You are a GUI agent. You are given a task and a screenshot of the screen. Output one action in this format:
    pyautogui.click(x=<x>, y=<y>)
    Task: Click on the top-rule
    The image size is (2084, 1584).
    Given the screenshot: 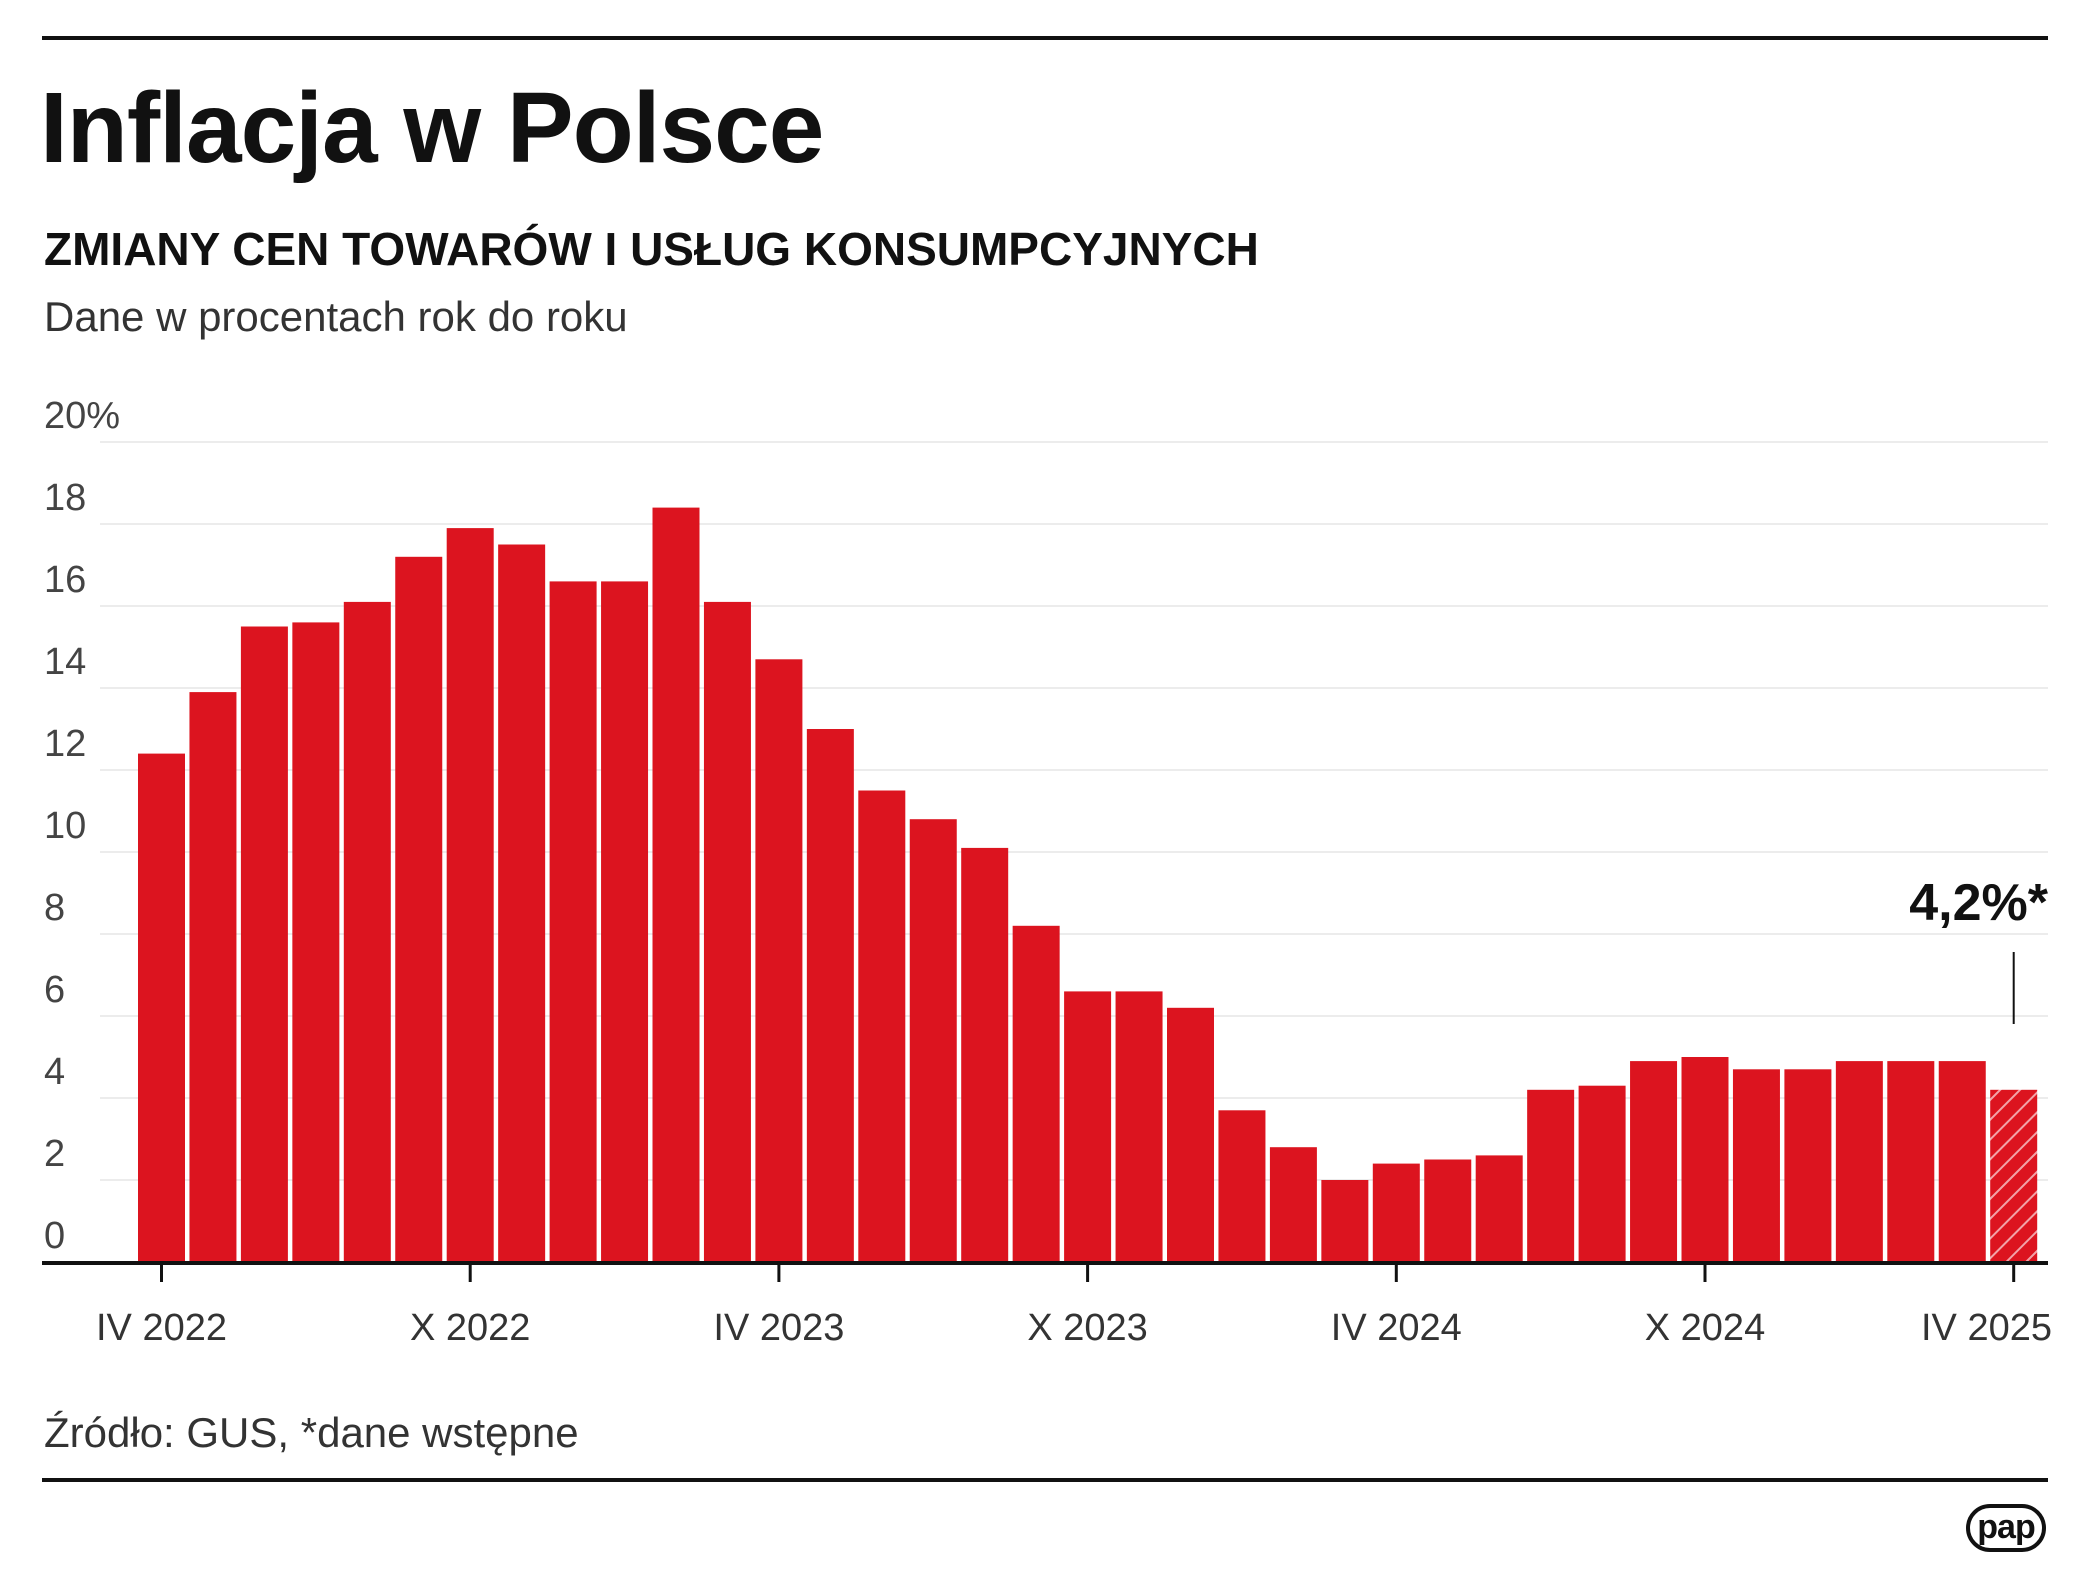 What is the action you would take?
    pyautogui.click(x=1045, y=38)
    